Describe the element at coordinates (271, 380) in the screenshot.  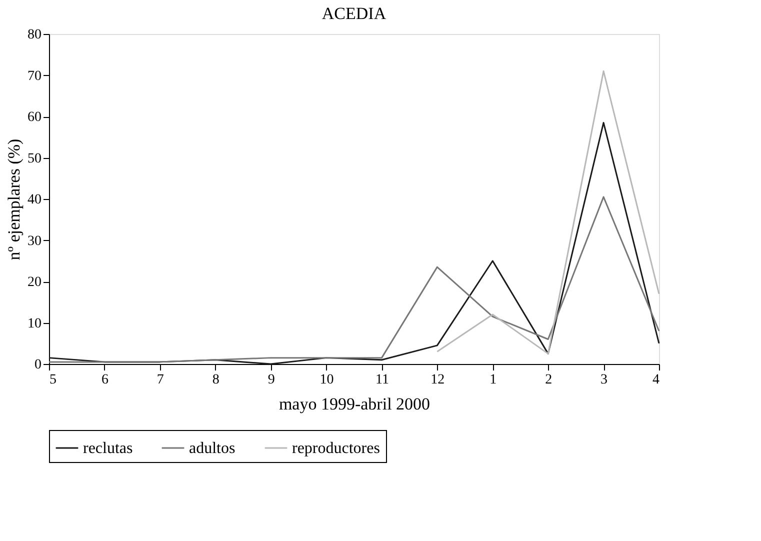
I see `x-tick-label: 9` at that location.